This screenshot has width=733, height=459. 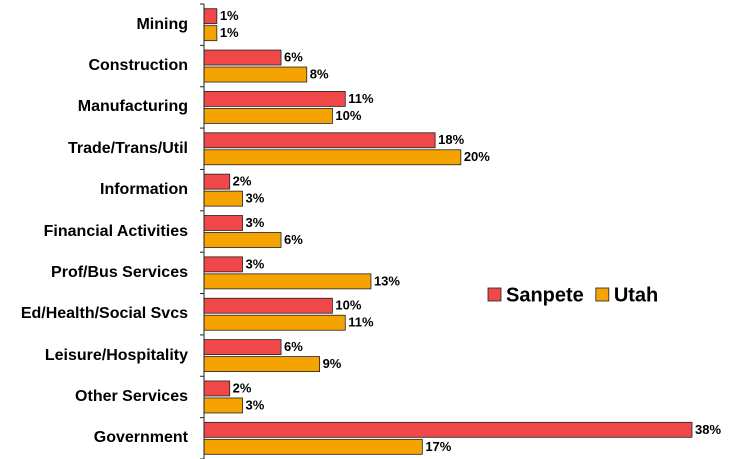 I want to click on category-text: Other Services, so click(x=131, y=396).